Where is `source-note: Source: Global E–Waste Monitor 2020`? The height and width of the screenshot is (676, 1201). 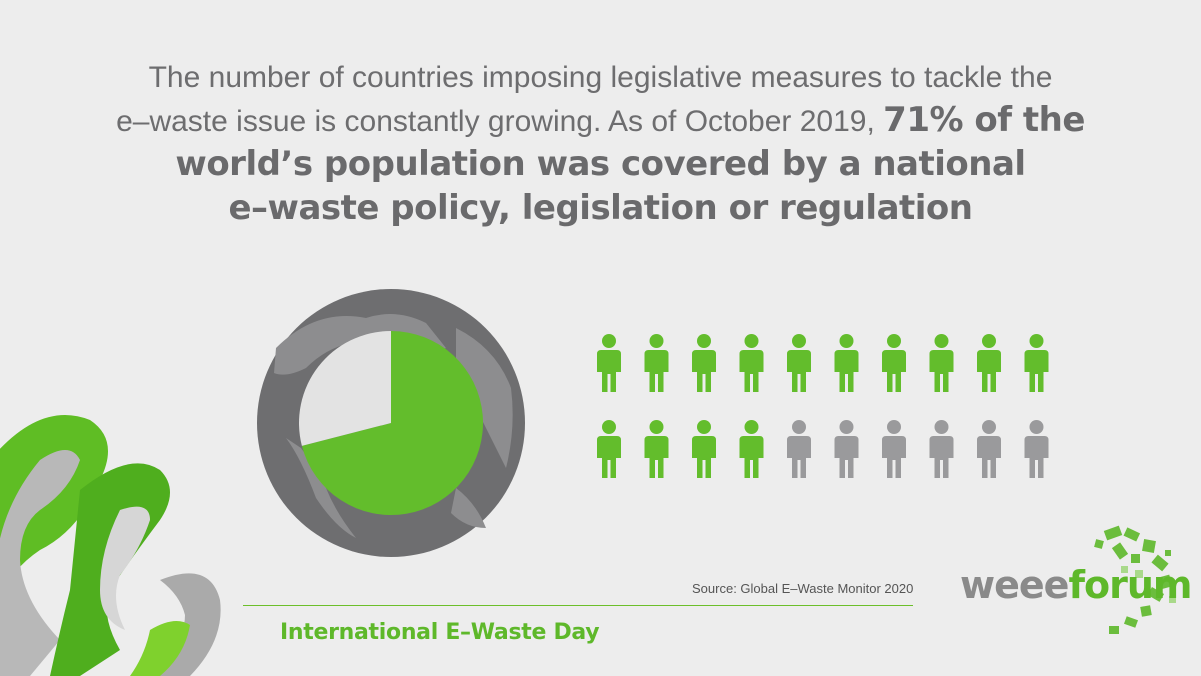
source-note: Source: Global E–Waste Monitor 2020 is located at coordinates (803, 588).